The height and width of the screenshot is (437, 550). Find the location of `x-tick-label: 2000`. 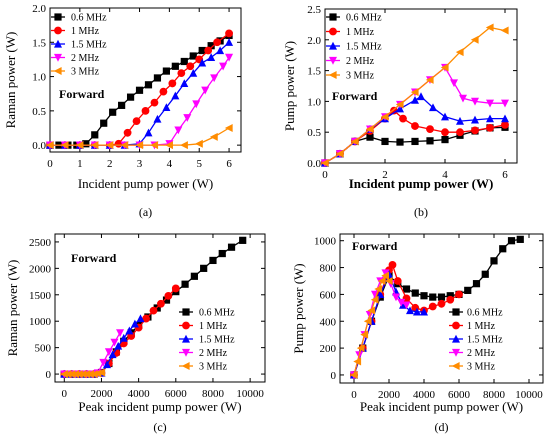

x-tick-label: 2000 is located at coordinates (389, 395).